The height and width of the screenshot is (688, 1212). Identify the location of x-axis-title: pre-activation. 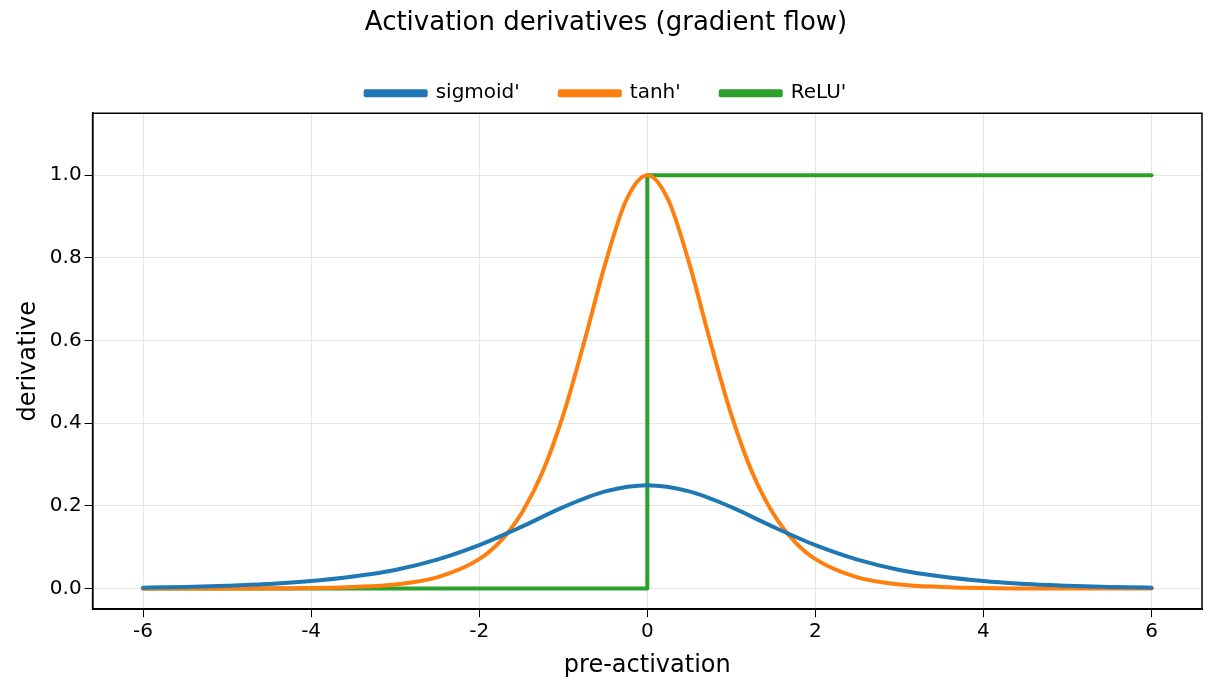
(647, 663).